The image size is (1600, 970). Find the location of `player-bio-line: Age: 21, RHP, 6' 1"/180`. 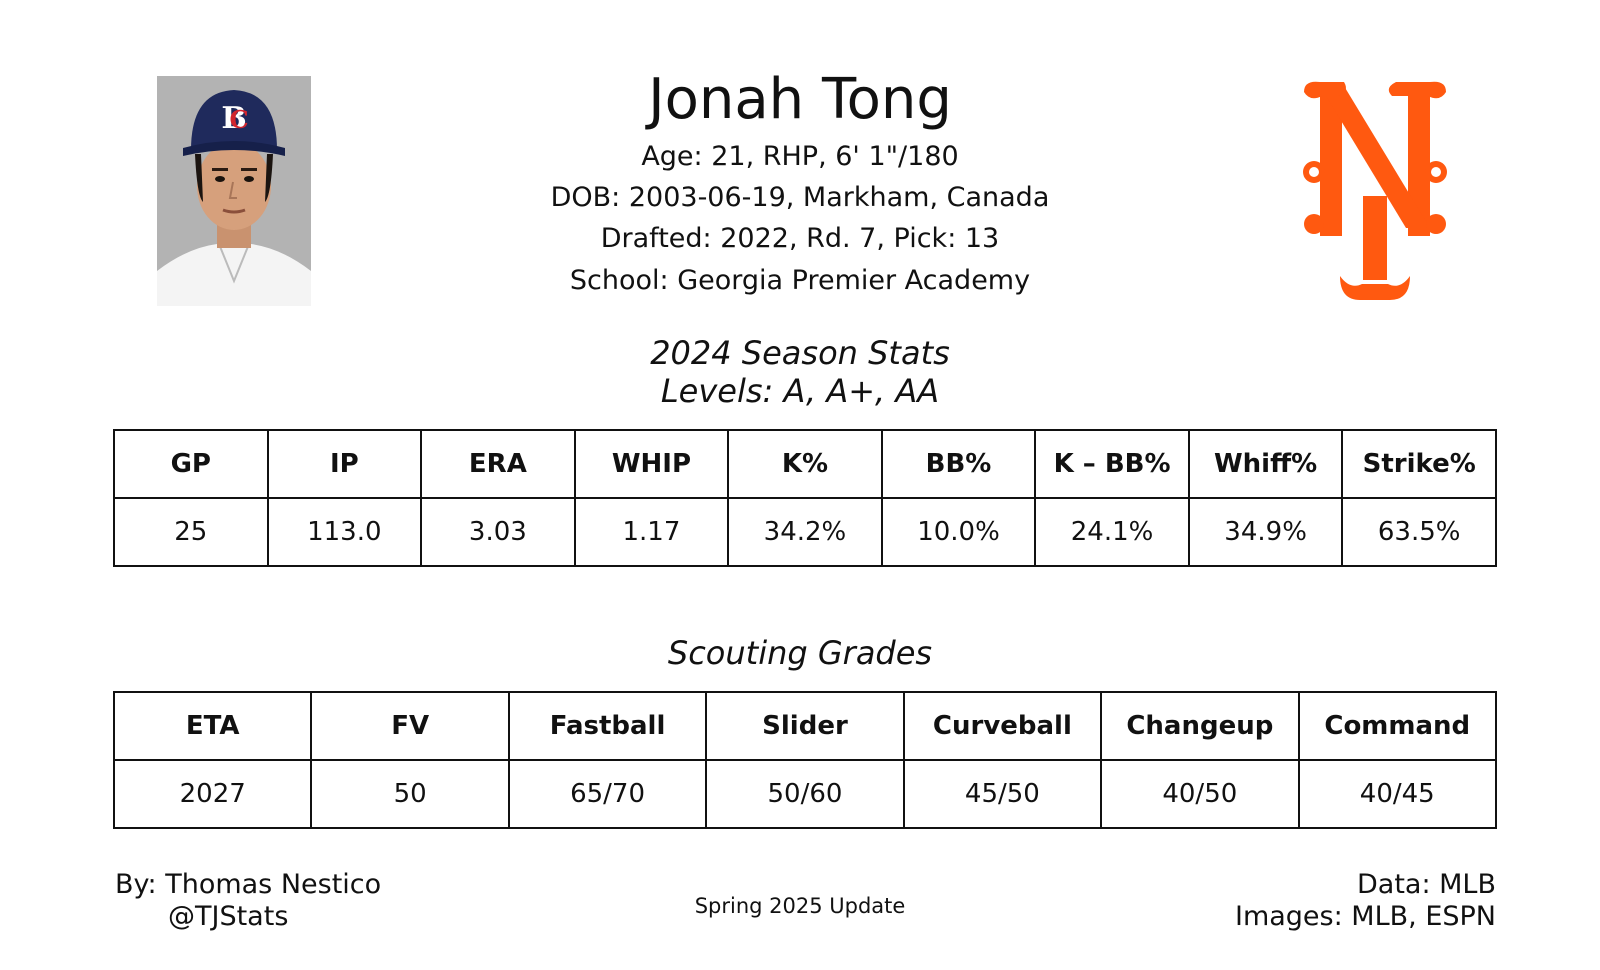

player-bio-line: Age: 21, RHP, 6' 1"/180 is located at coordinates (800, 156).